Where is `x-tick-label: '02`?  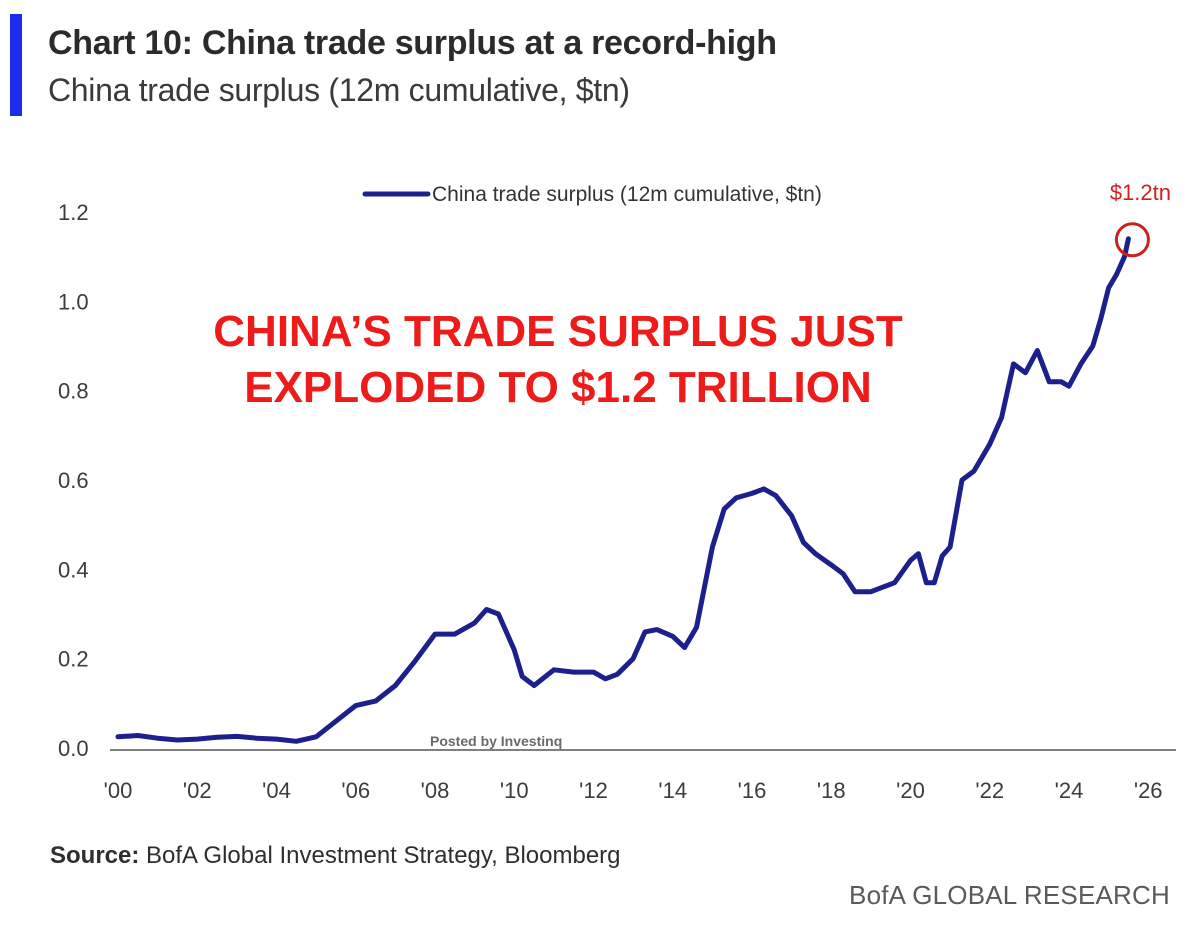
x-tick-label: '02 is located at coordinates (197, 790).